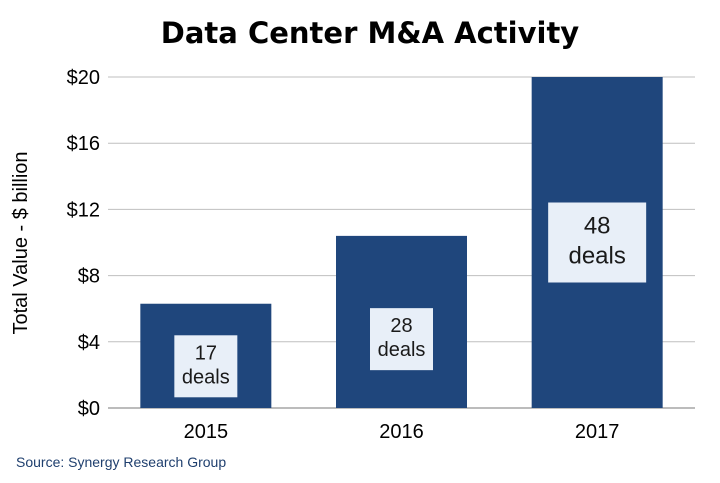 This screenshot has height=483, width=720. What do you see at coordinates (206, 353) in the screenshot?
I see `deal-count: 17` at bounding box center [206, 353].